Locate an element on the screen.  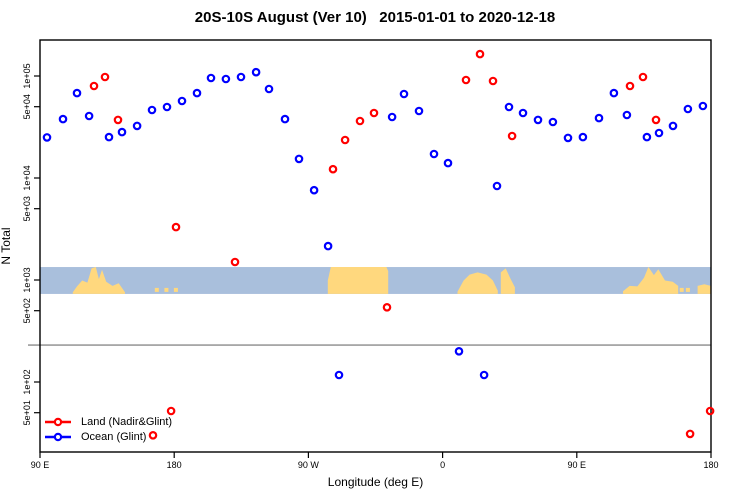
legend-label-land: Land (Nadir&Glint) is located at coordinates (127, 421).